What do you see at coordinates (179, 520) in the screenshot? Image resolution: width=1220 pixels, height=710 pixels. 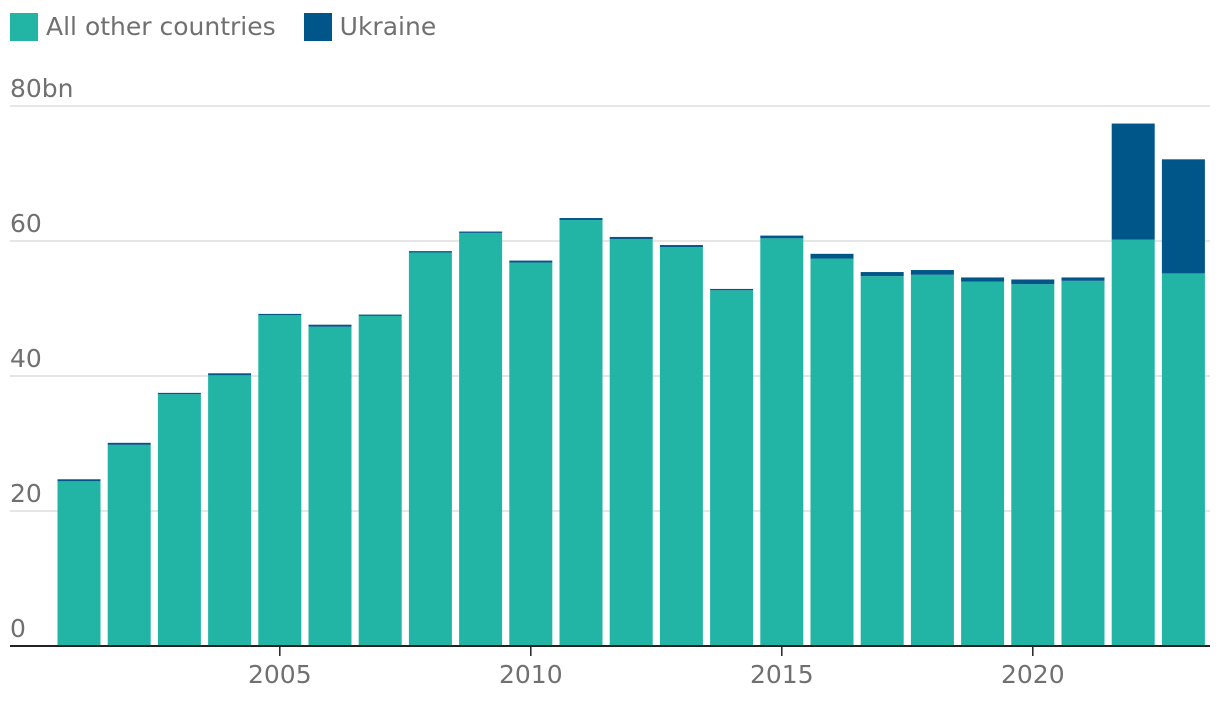 I see `bar-2003-all-other-countries` at bounding box center [179, 520].